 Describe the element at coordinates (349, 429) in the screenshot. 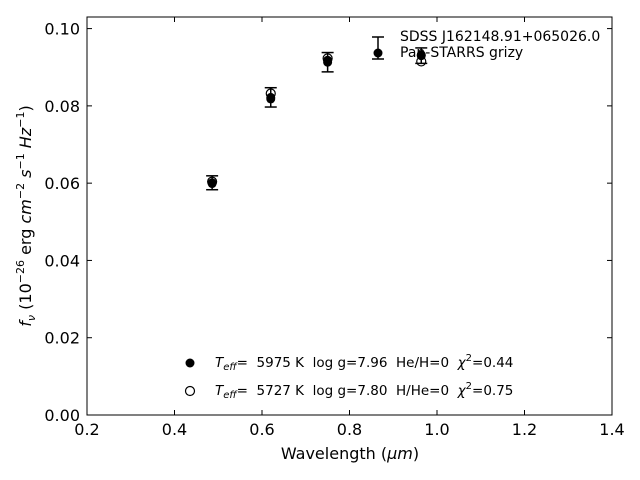

I see `x-tick-label: 0.8` at that location.